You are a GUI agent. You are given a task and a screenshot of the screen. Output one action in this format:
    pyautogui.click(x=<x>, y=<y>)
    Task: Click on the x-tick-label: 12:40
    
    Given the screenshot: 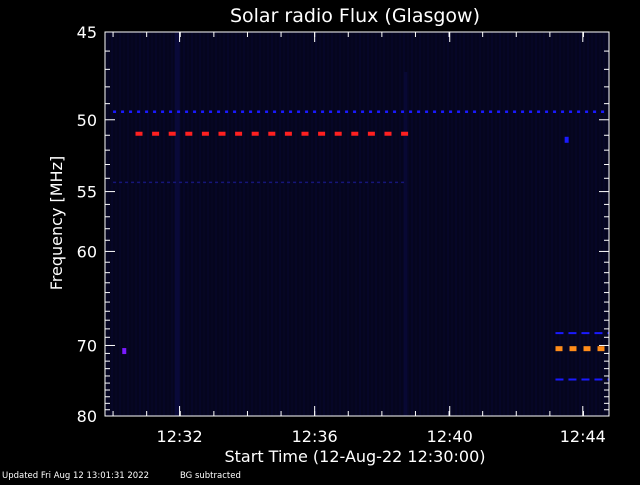 What is the action you would take?
    pyautogui.click(x=450, y=436)
    